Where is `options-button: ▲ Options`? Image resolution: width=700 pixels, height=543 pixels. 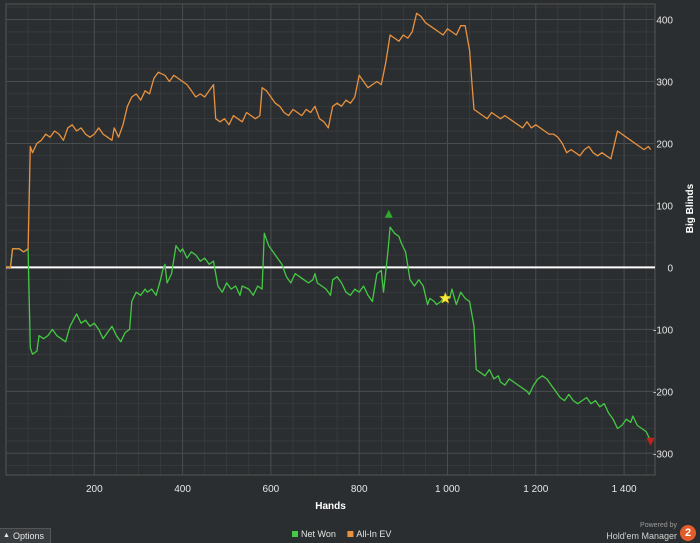 options-button: ▲ Options is located at coordinates (25, 535).